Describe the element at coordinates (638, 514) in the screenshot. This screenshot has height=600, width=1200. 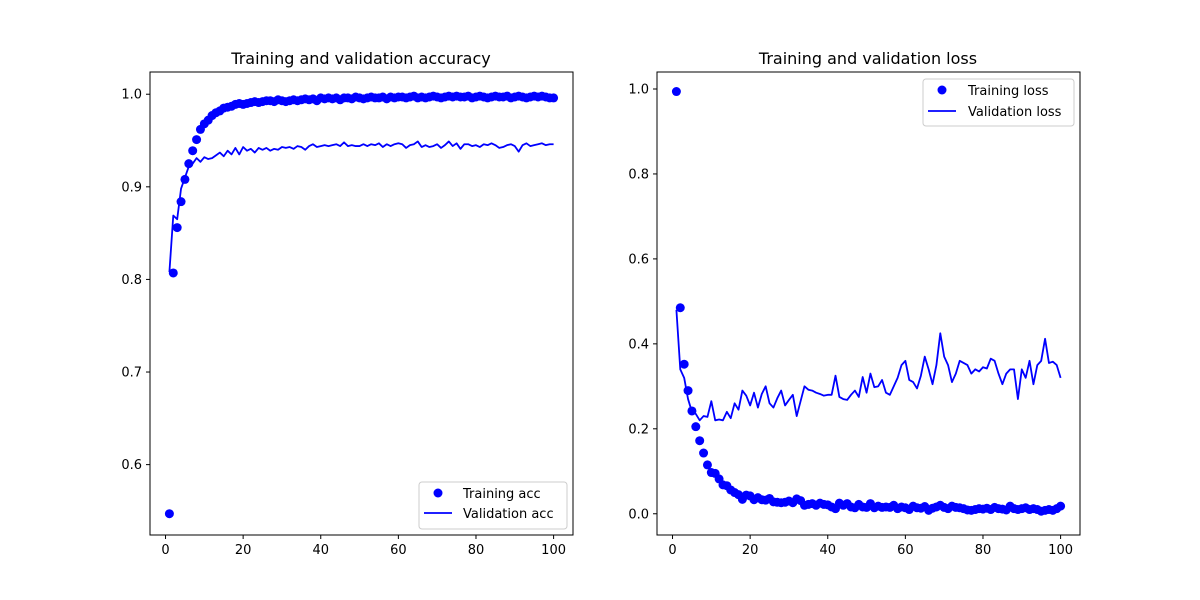
I see `loss-y-tick-label: 0.0` at that location.